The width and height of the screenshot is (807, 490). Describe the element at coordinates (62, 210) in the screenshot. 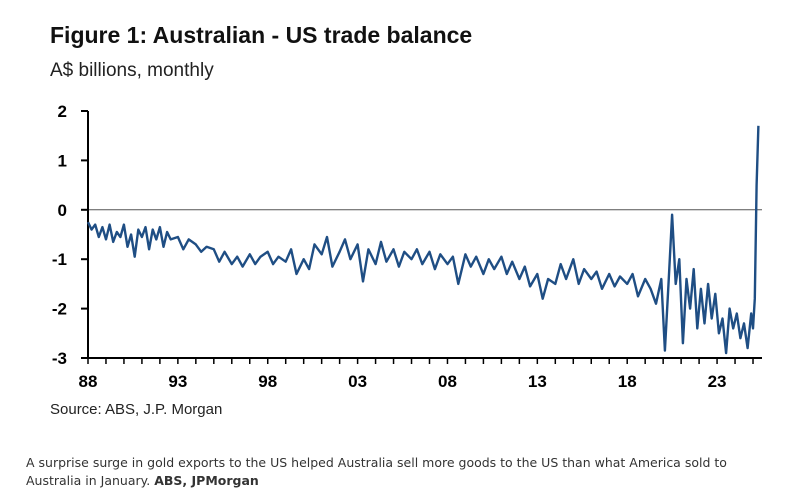

I see `y-tick-label: 0` at that location.